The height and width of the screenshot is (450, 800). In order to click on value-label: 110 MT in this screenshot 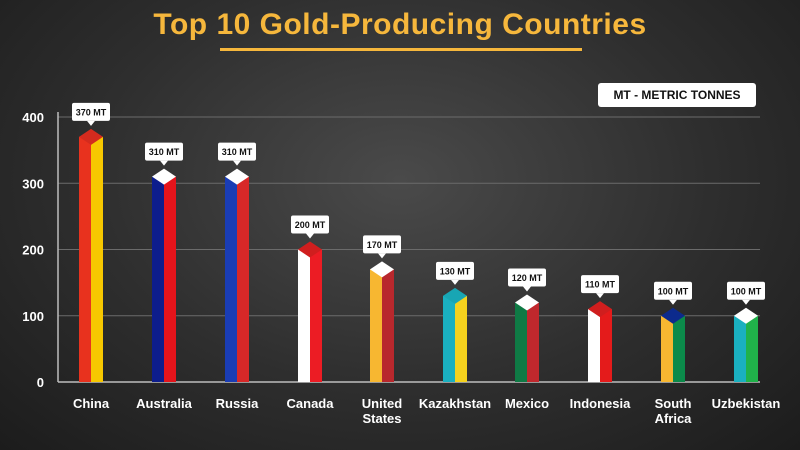, I will do `click(600, 285)`.